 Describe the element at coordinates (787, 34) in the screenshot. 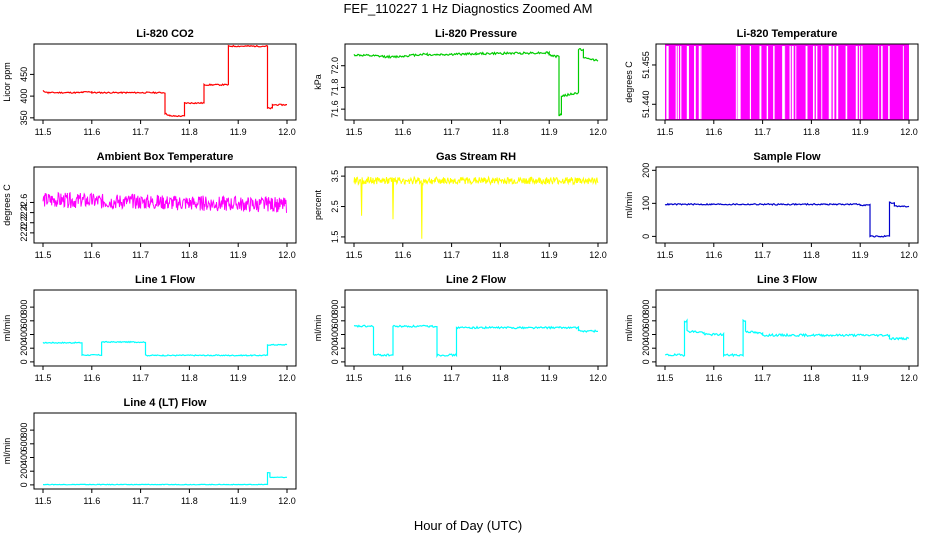

I see `panel-title: Li-820 Temperature` at that location.